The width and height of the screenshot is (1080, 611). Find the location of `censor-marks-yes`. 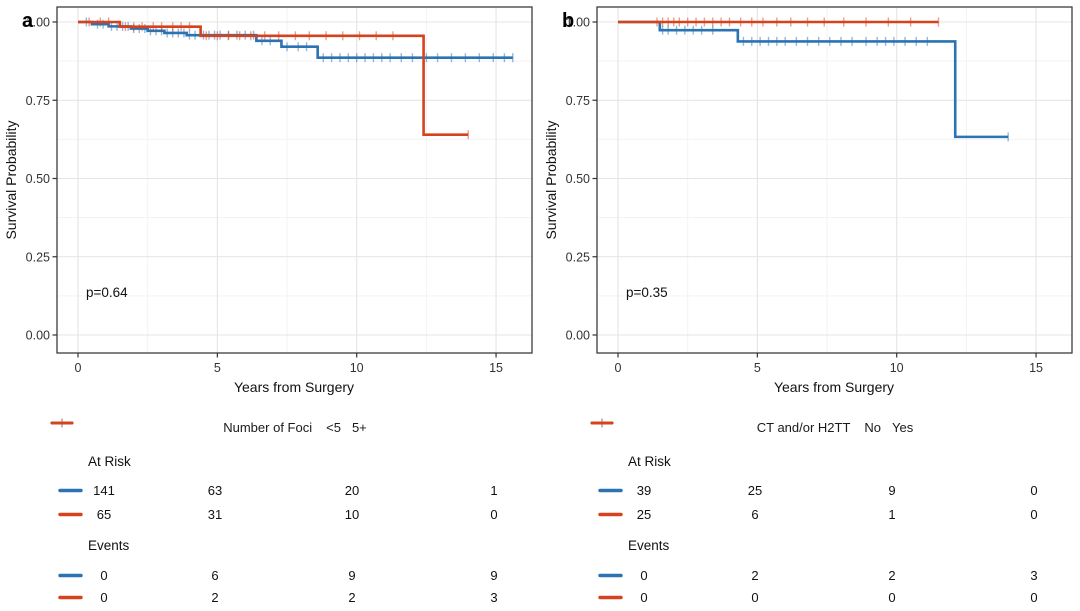

censor-marks-yes is located at coordinates (798, 22).